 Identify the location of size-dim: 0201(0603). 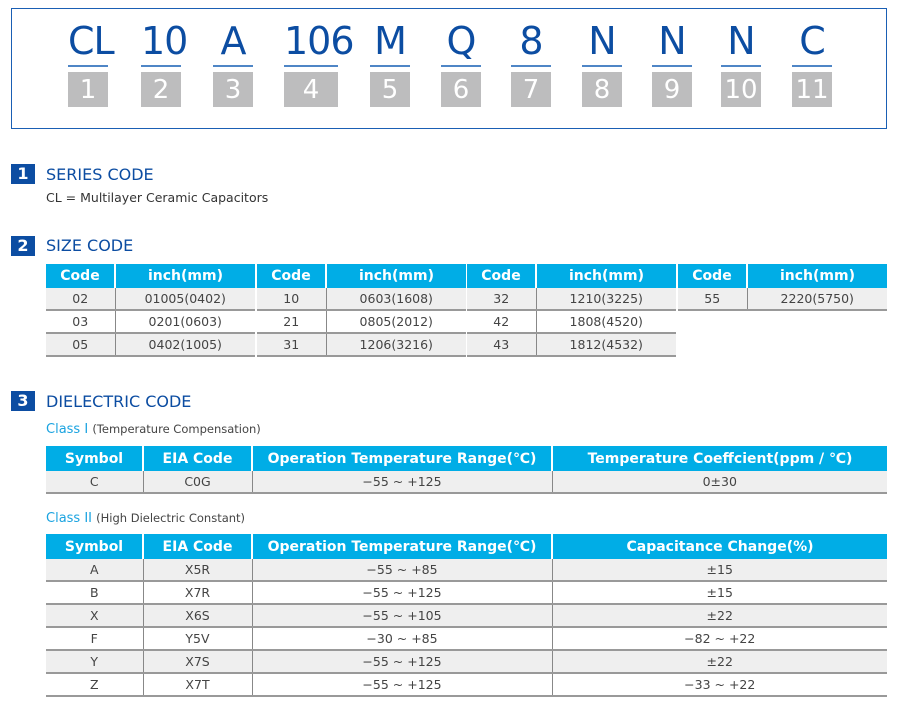
(184, 322).